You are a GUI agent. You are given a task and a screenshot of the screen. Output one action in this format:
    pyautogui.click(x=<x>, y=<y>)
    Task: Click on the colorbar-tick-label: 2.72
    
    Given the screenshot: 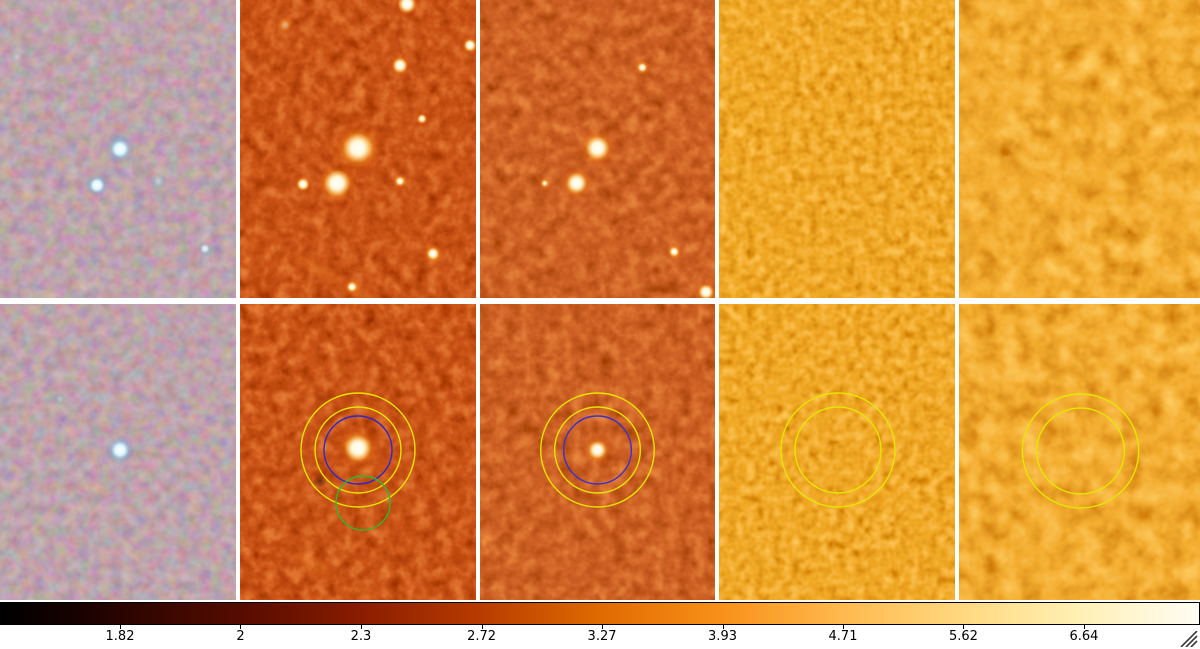 What is the action you would take?
    pyautogui.click(x=482, y=636)
    